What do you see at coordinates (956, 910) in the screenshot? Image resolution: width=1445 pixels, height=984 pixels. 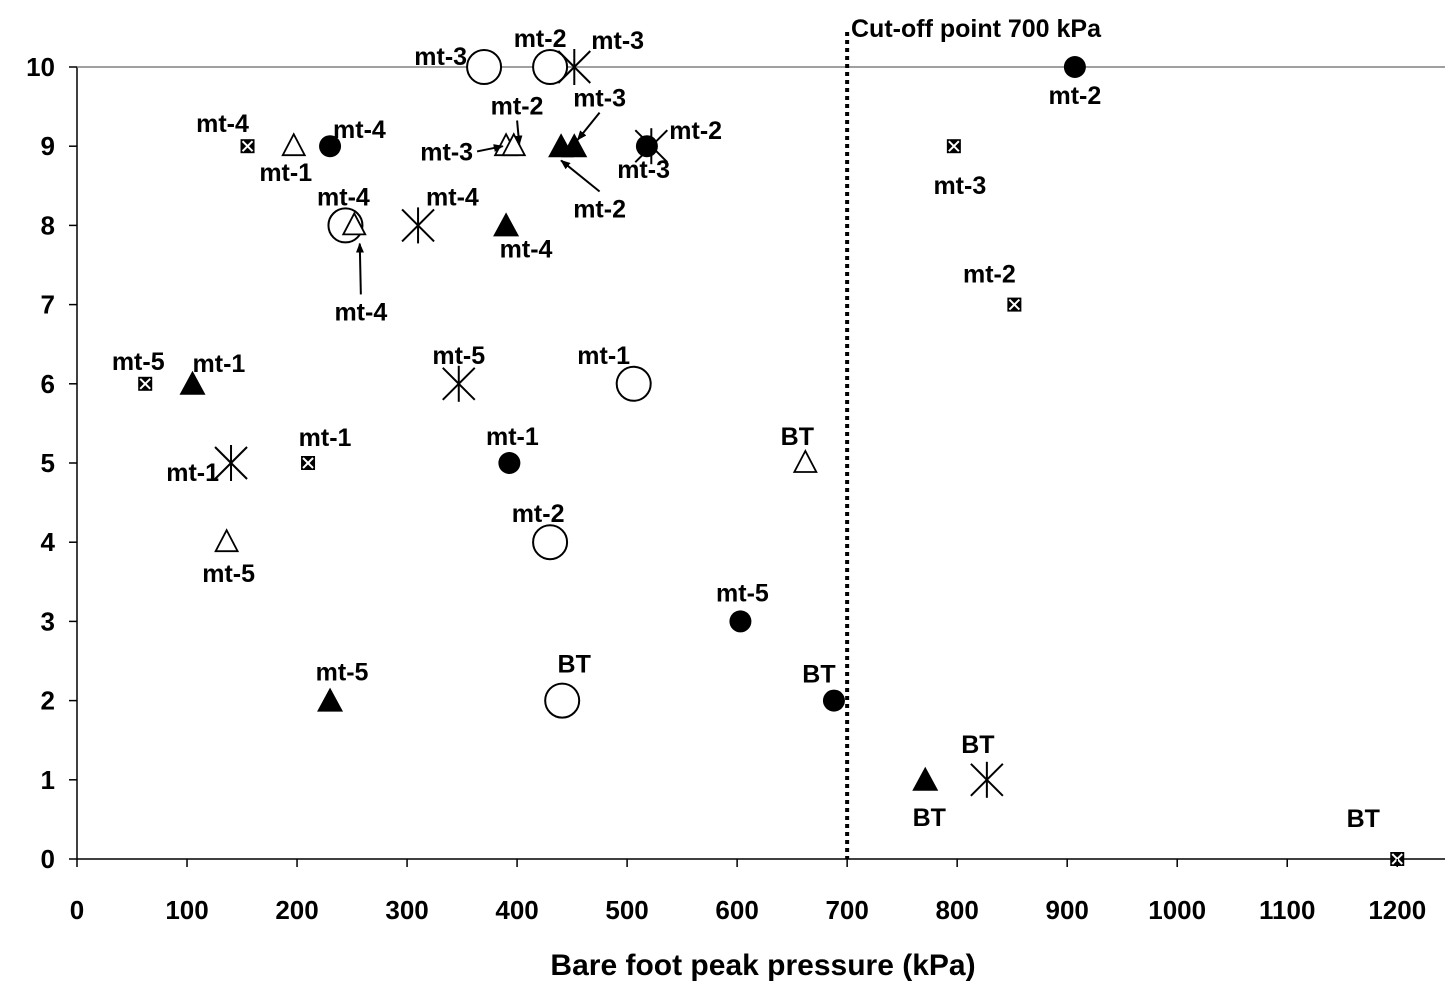 I see `x-tick-label: 800` at bounding box center [956, 910].